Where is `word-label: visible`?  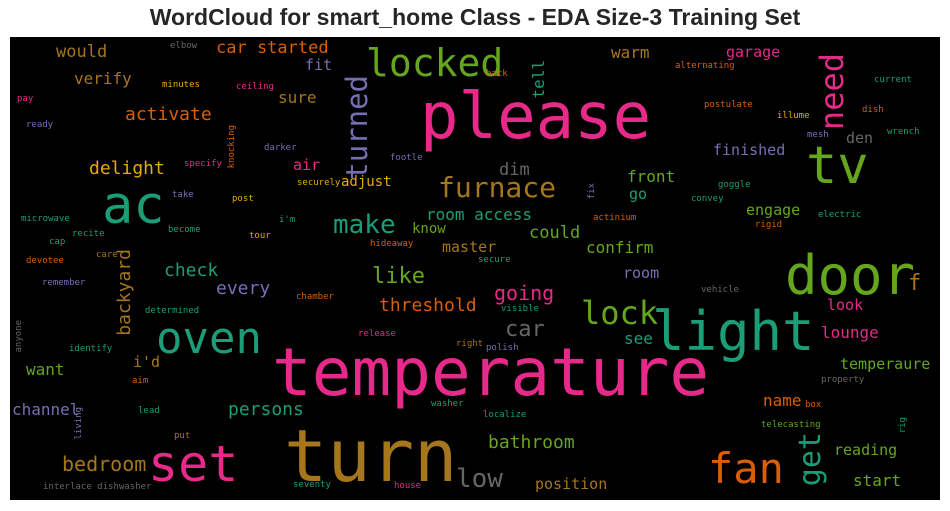
word-label: visible is located at coordinates (520, 309).